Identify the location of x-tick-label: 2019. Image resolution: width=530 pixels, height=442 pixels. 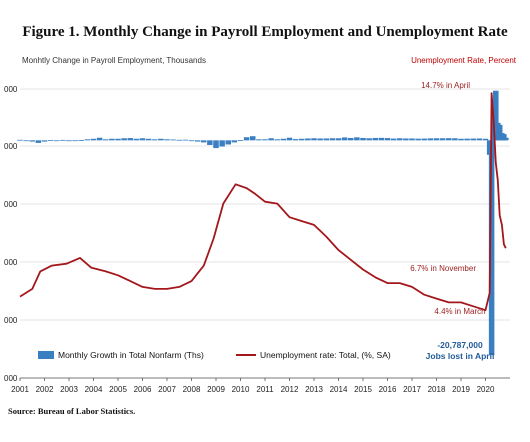
(461, 389).